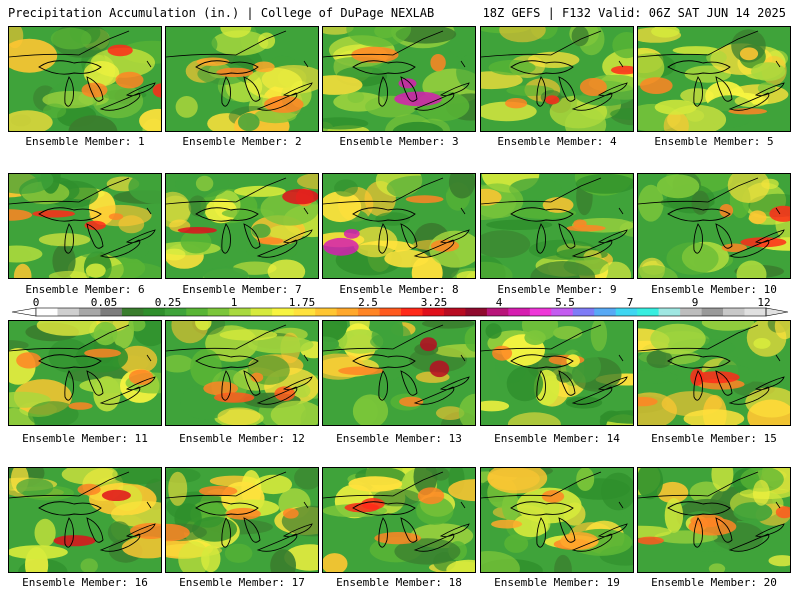 This screenshot has width=800, height=600. Describe the element at coordinates (85, 438) in the screenshot. I see `ensemble-member-label: Ensemble Member: 11` at that location.